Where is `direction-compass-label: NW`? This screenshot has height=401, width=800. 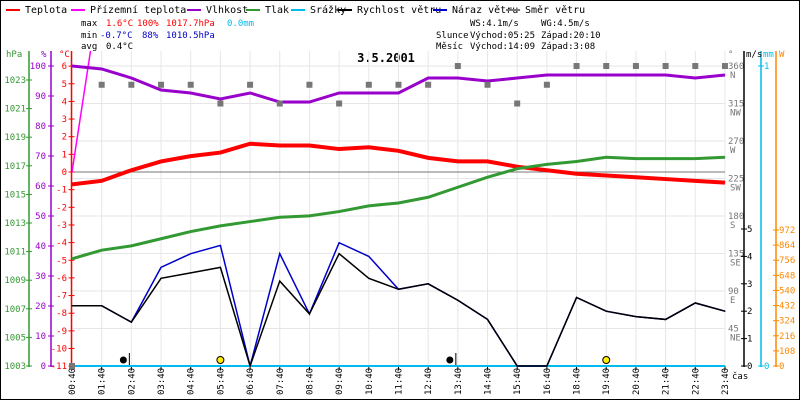
direction-compass-label: NW is located at coordinates (735, 114).